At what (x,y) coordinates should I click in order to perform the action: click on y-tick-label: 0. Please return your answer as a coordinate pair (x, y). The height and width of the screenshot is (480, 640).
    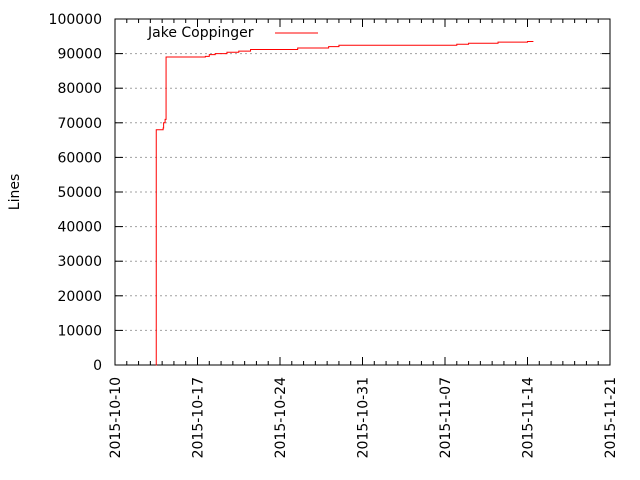
    Looking at the image, I should click on (97, 366).